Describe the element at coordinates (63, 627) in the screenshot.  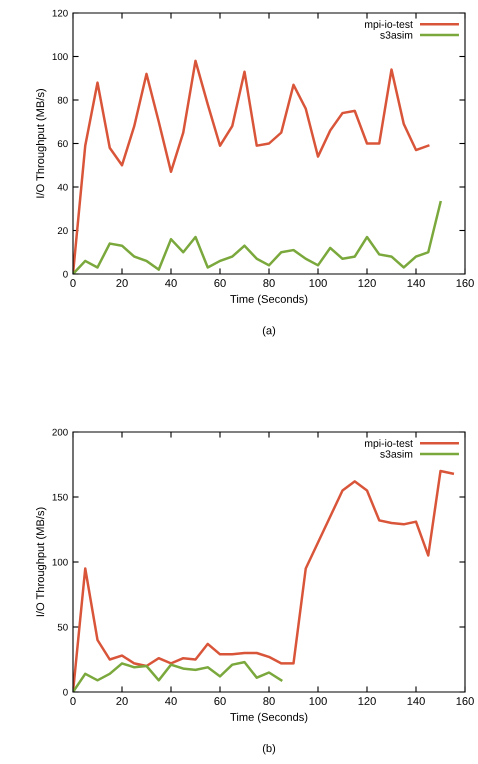
I see `y-tick-label: 50` at that location.